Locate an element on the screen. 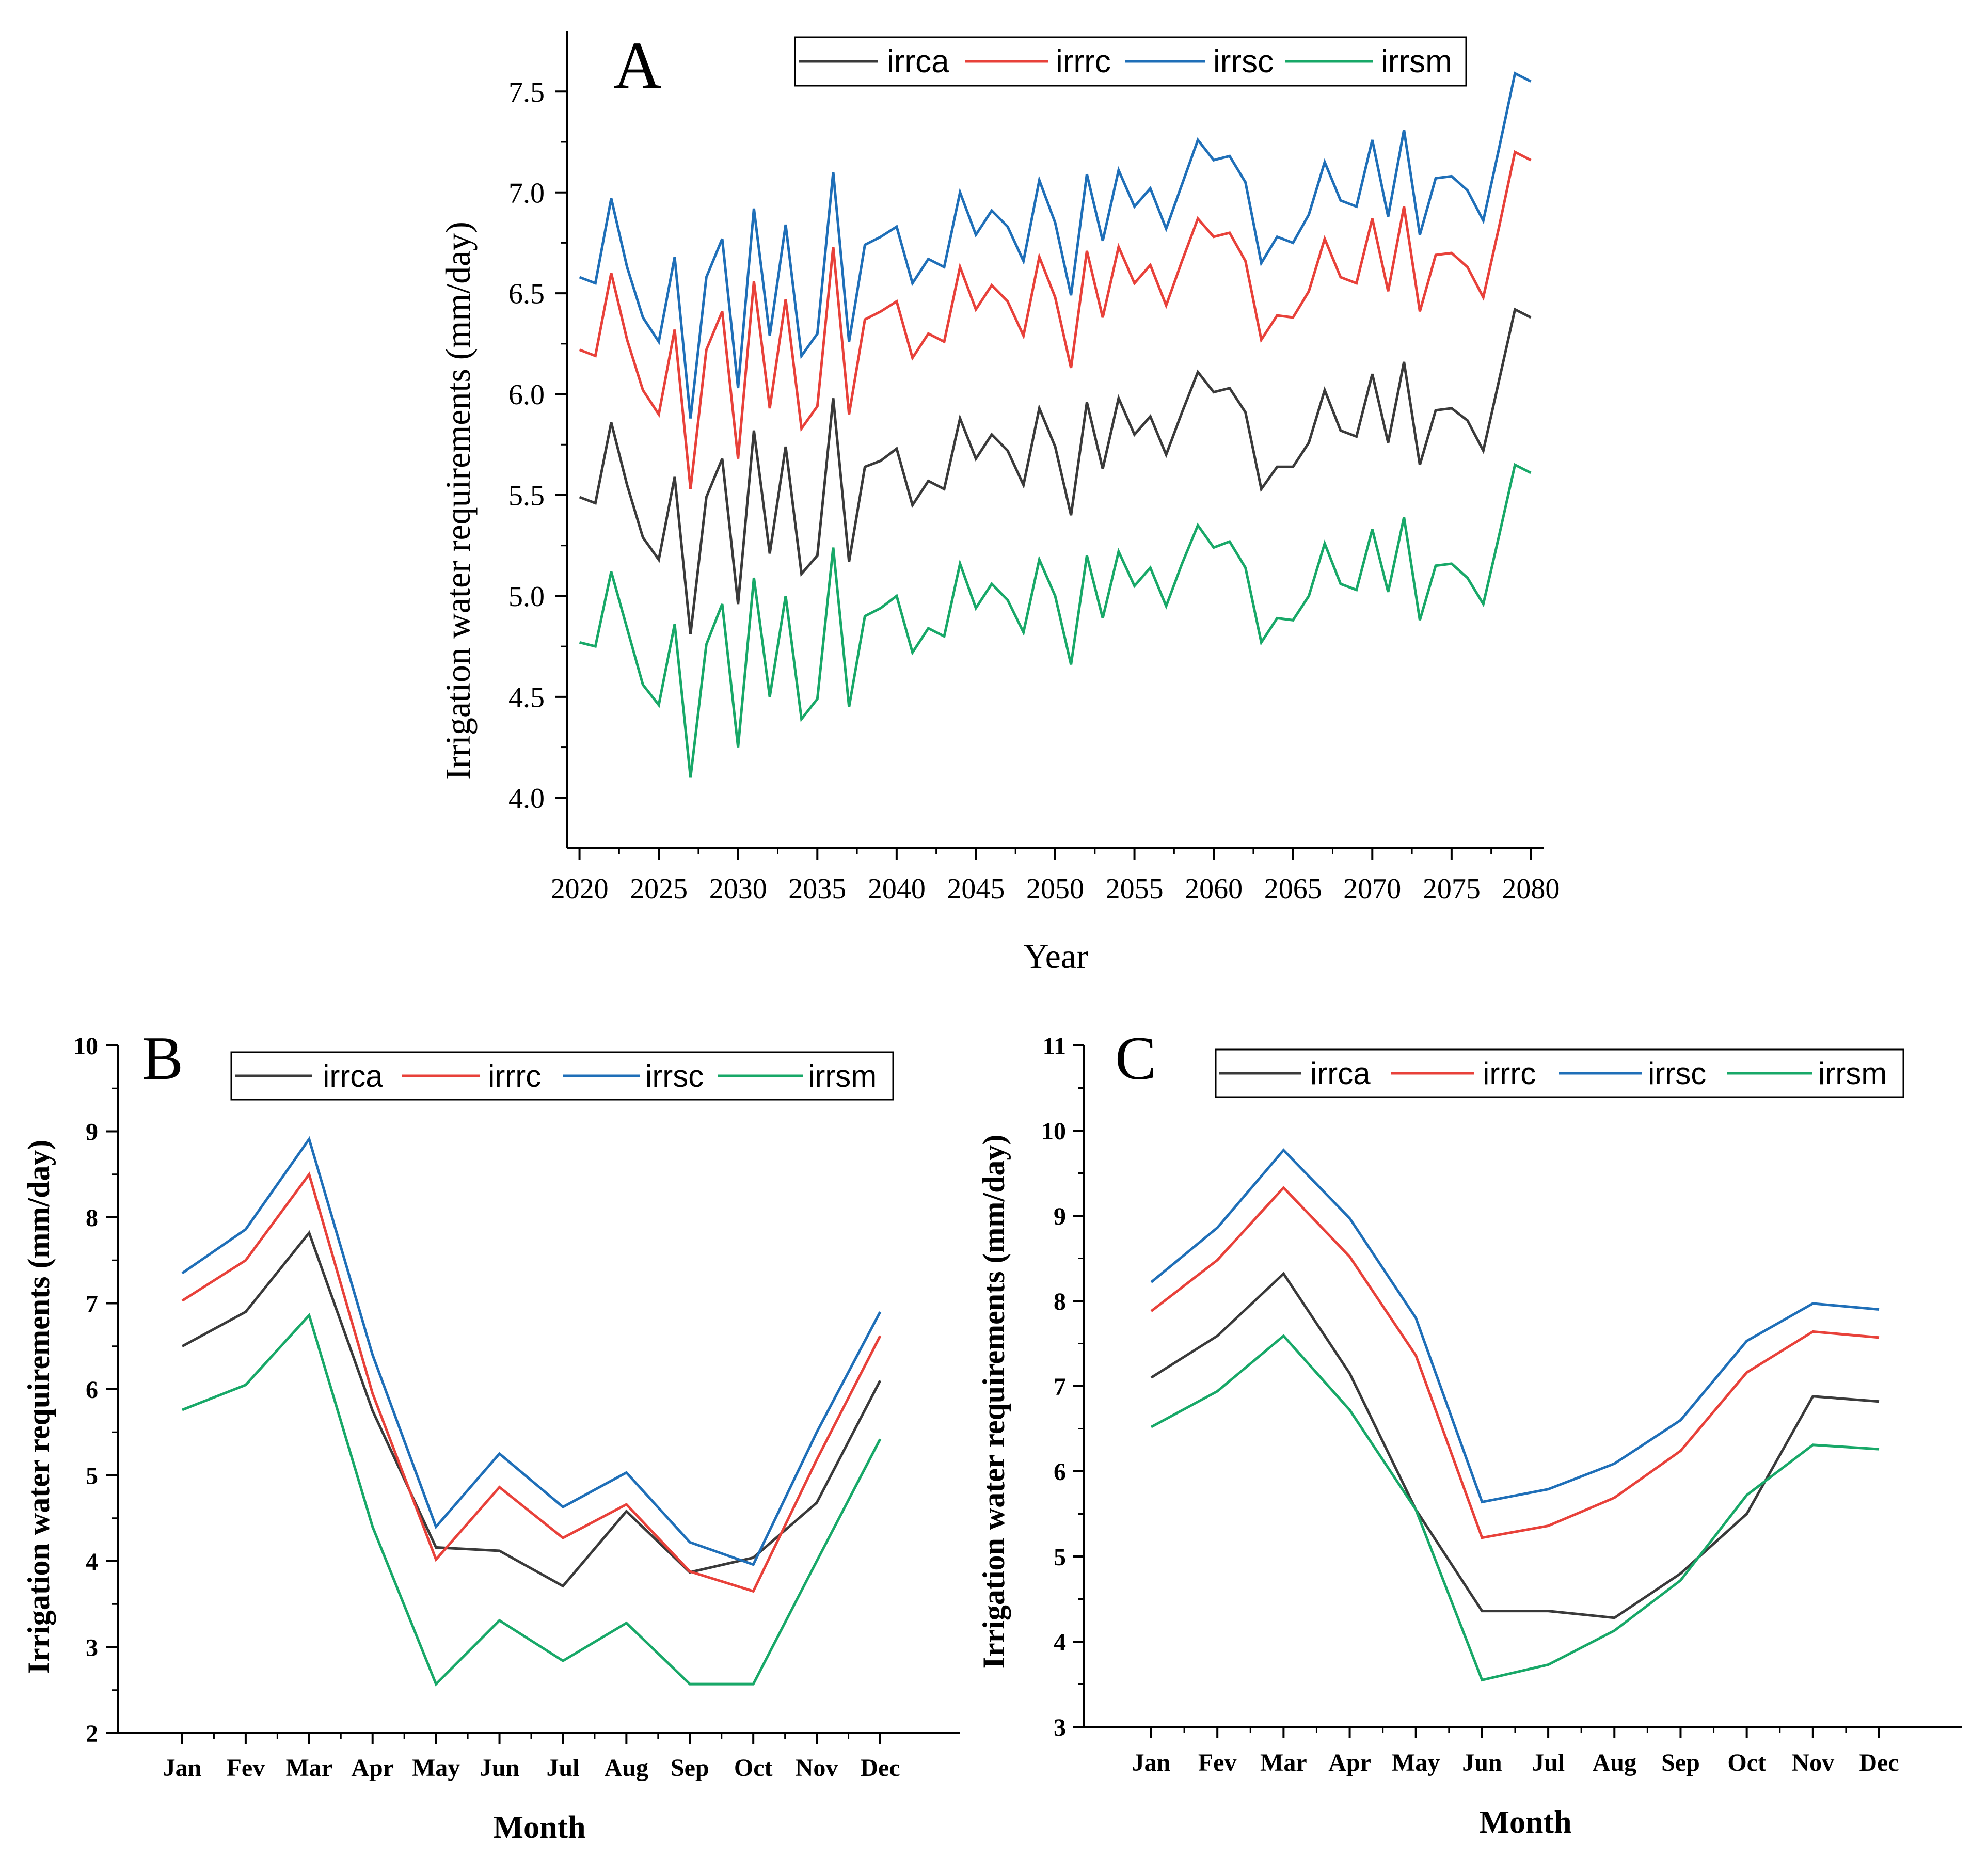 The image size is (1988, 1859). y-tick-label: 4.5 is located at coordinates (526, 697).